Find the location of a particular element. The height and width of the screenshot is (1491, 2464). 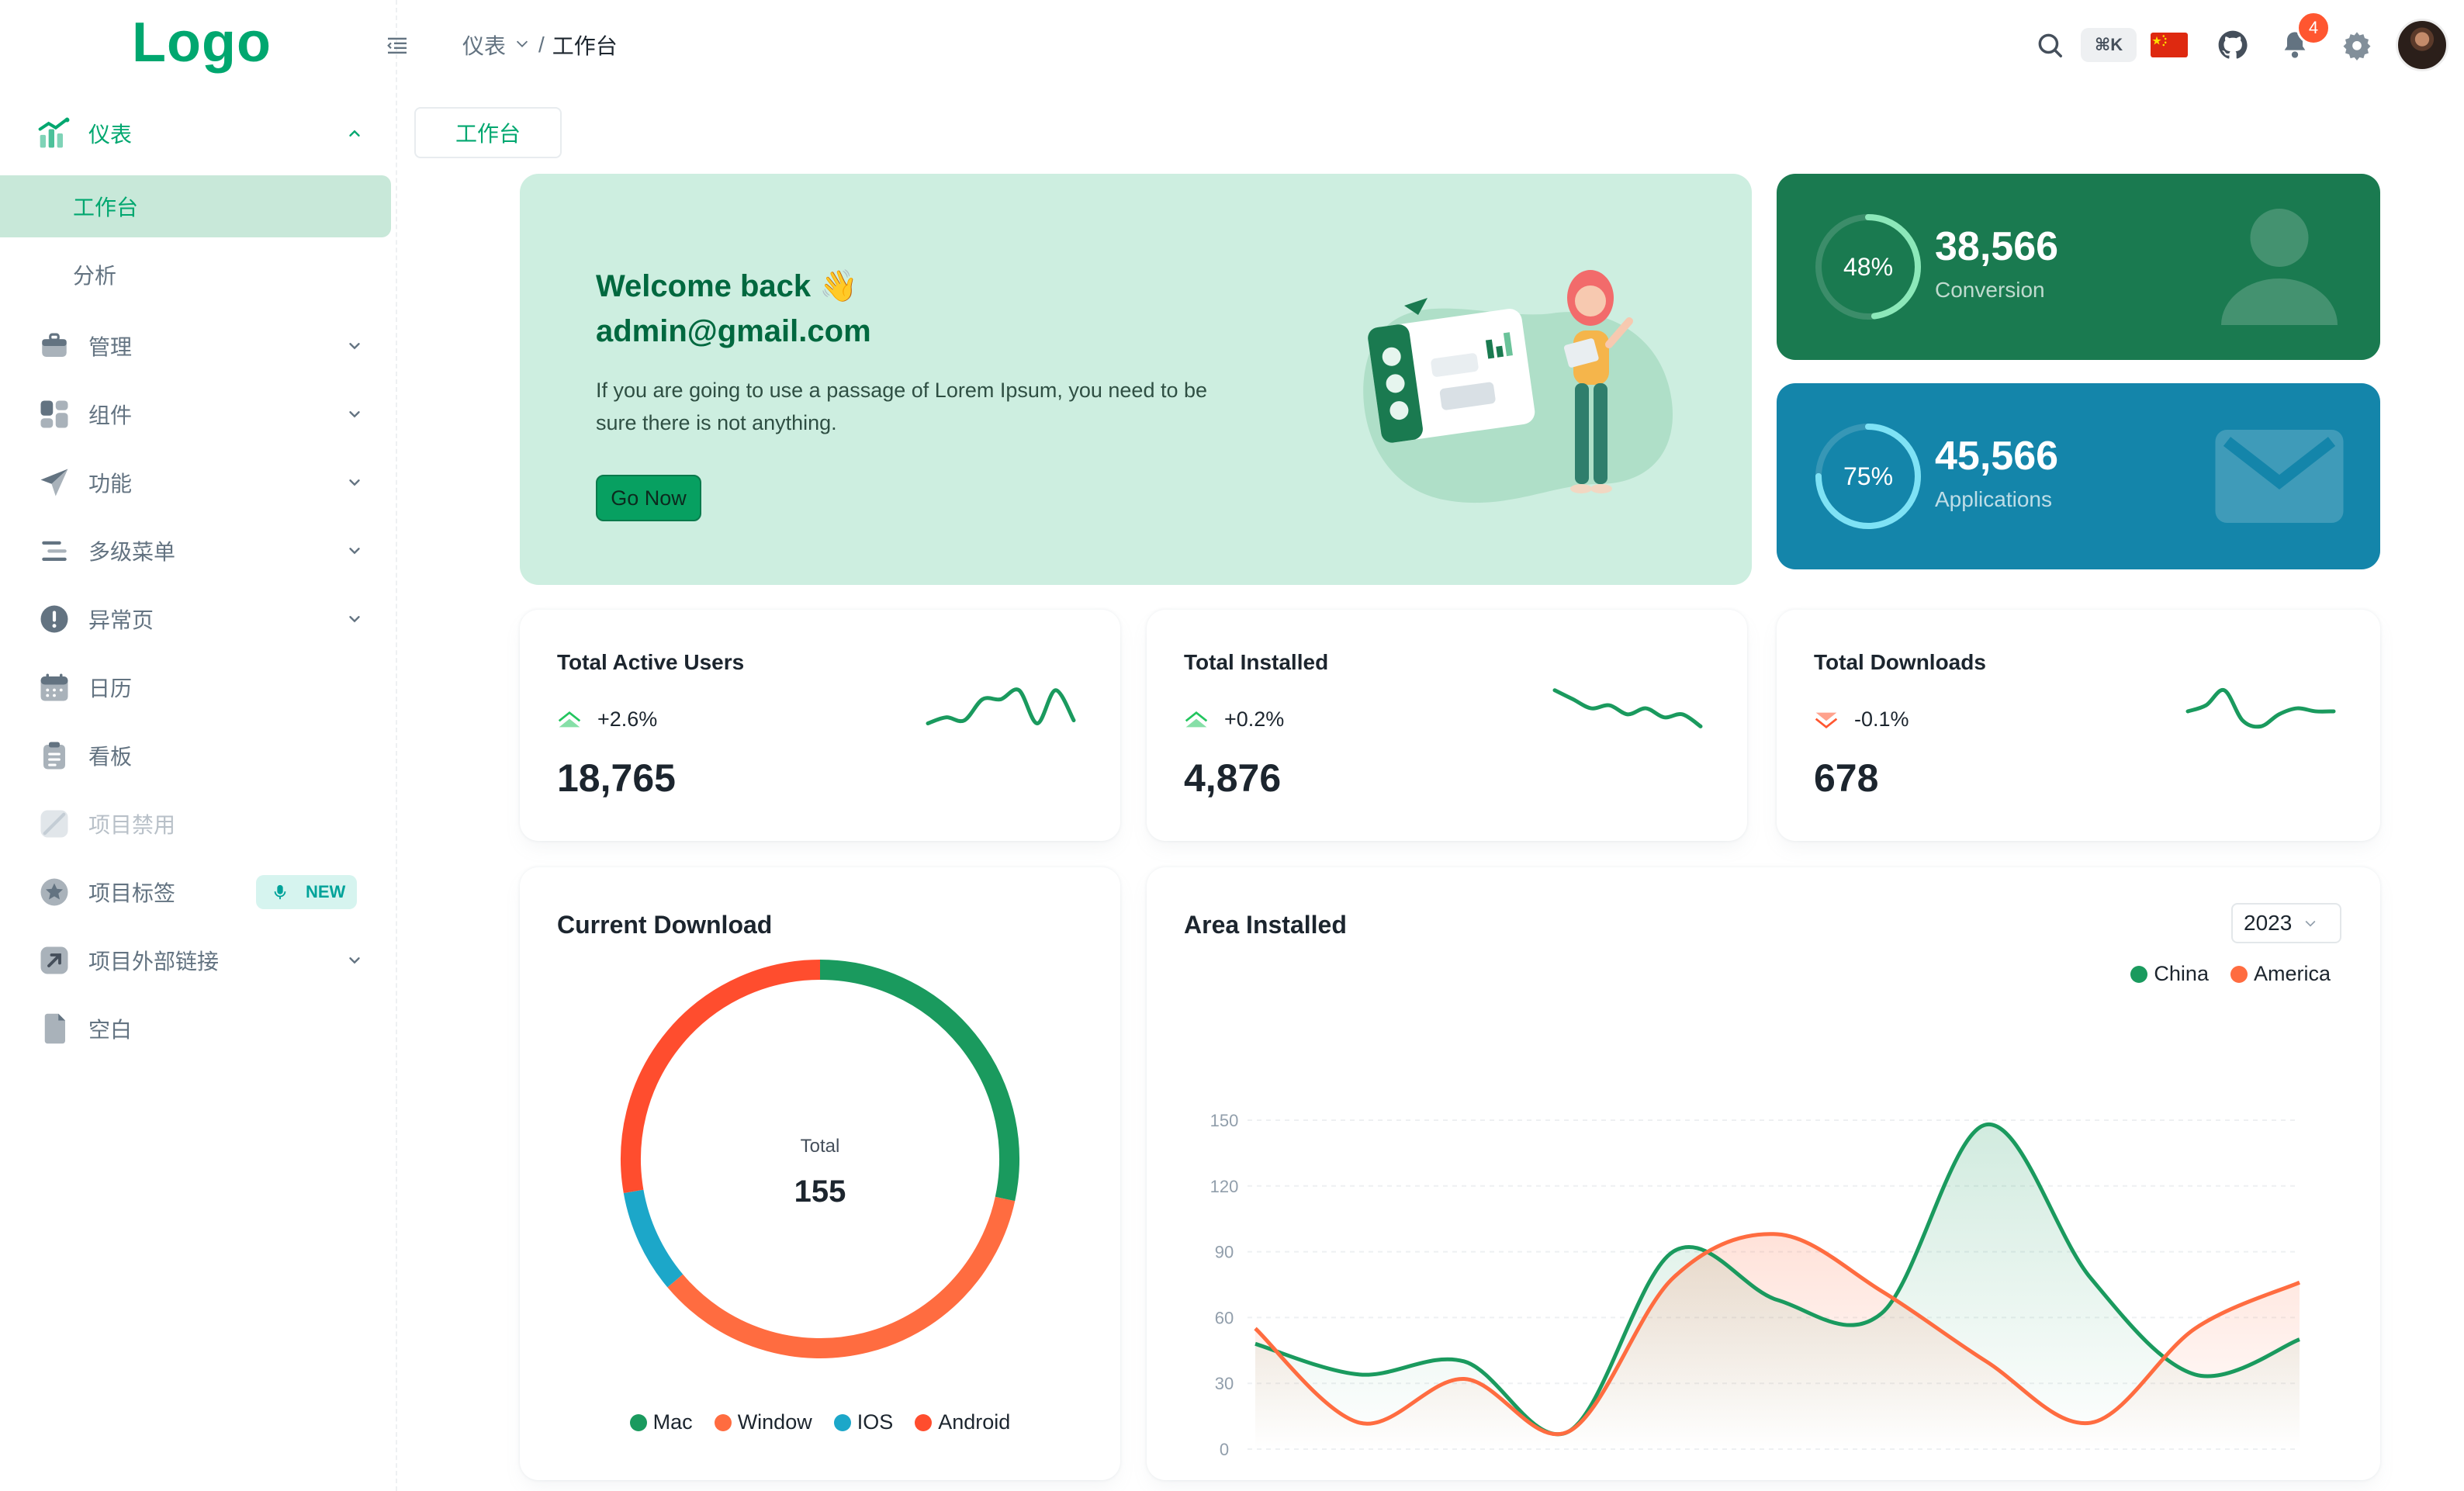

area-fill-america is located at coordinates (1777, 1341).